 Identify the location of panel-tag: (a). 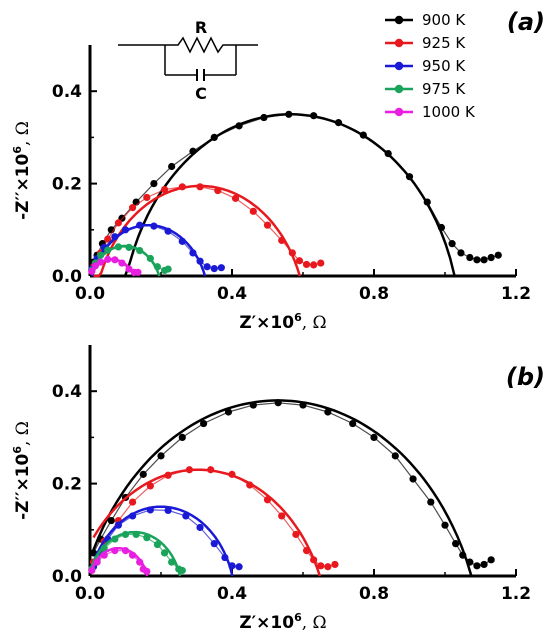
(526, 22).